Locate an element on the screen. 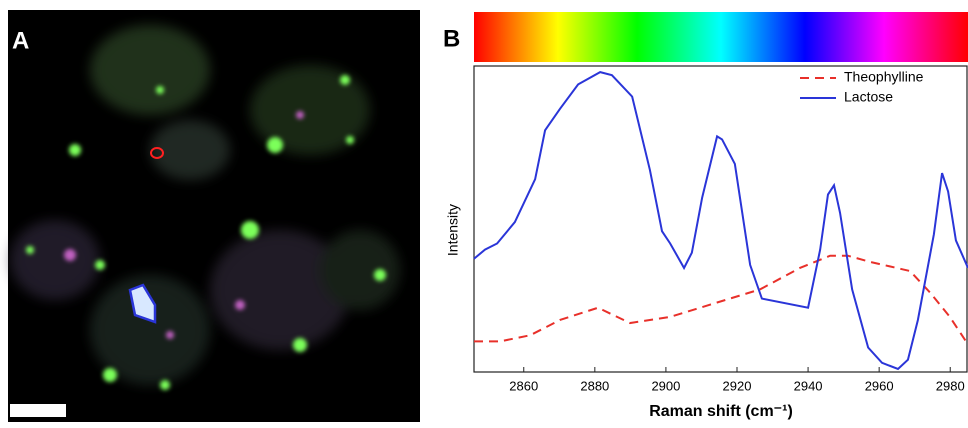  legend-label: Lactose is located at coordinates (868, 97).